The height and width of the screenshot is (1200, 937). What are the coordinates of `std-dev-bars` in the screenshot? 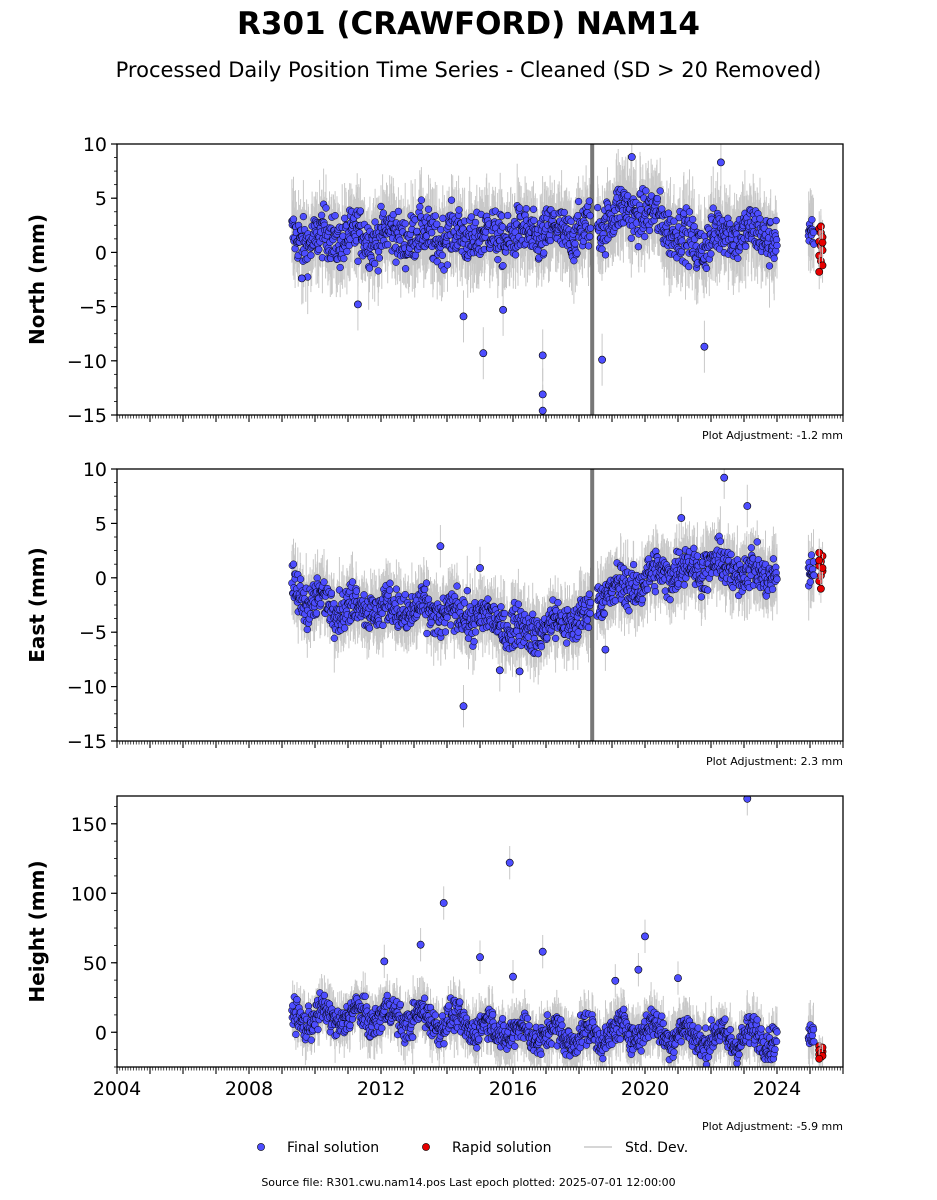 It's located at (553, 279).